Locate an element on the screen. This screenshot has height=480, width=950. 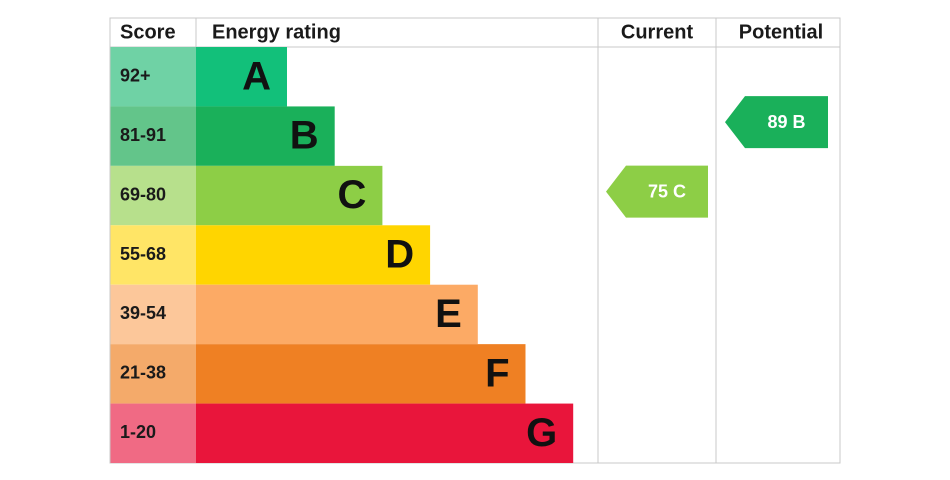
rating-letter: G is located at coordinates (541, 433).